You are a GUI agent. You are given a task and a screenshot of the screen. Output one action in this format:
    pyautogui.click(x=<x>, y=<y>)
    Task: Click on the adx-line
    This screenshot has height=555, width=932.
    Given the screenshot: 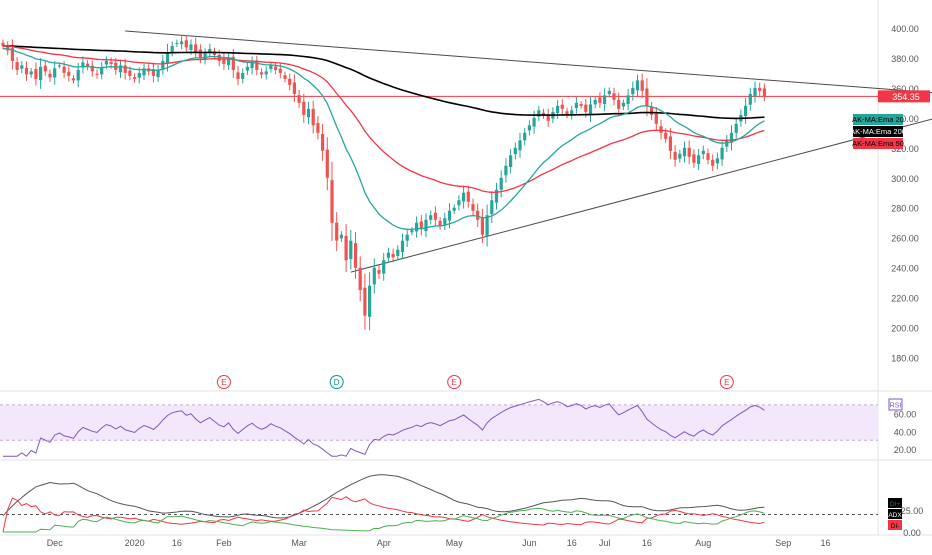 What is the action you would take?
    pyautogui.click(x=383, y=496)
    